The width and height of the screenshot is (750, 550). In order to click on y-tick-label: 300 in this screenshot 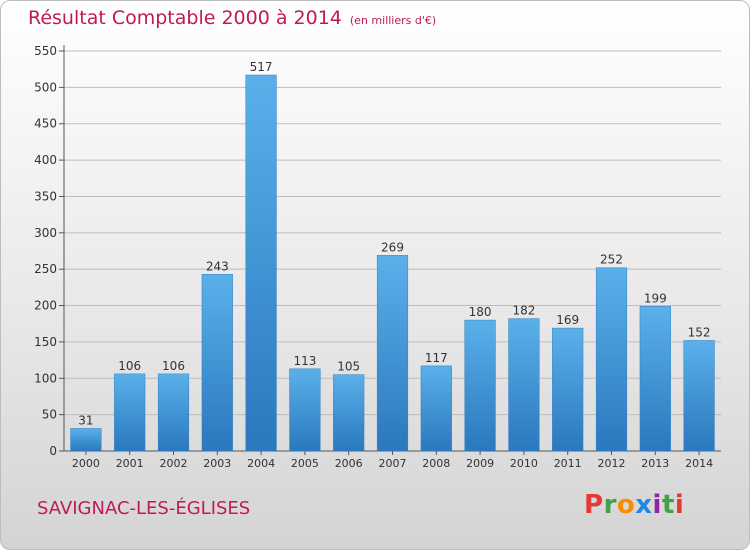, I will do `click(45, 233)`.